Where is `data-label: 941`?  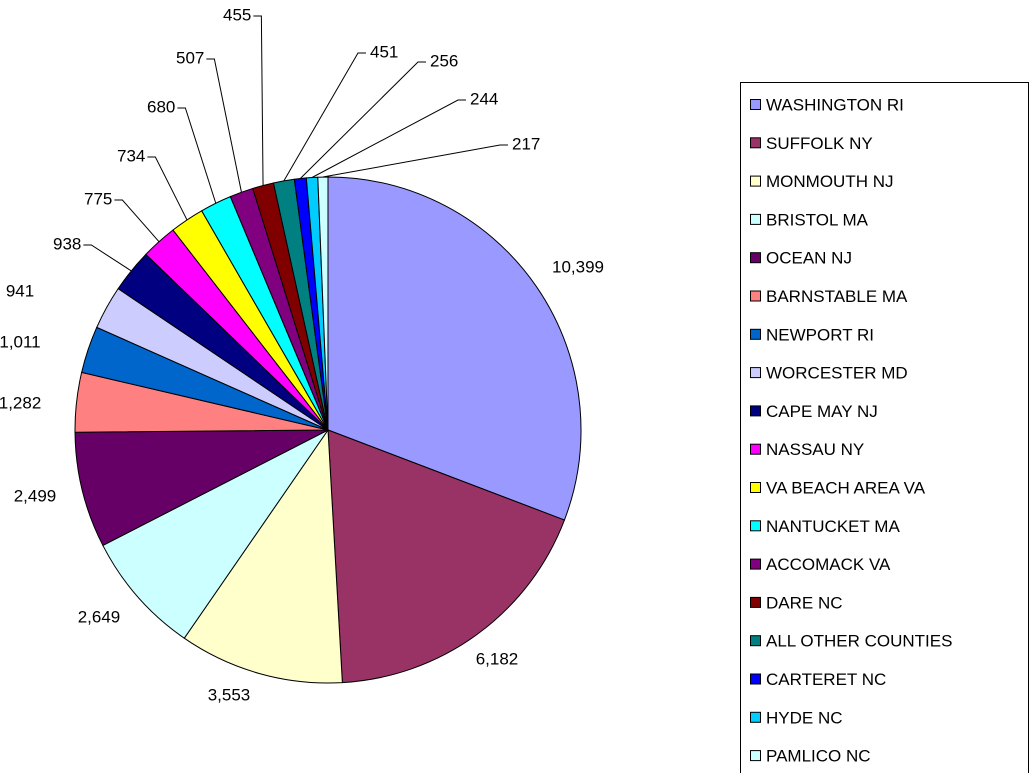
data-label: 941 is located at coordinates (20, 290).